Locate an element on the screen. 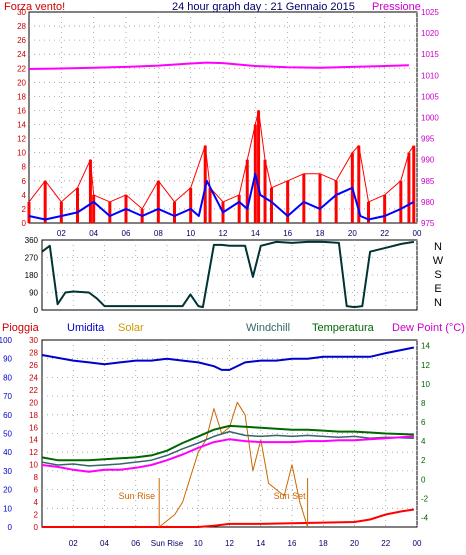 The height and width of the screenshot is (555, 466). direction-tick-label: 90 is located at coordinates (33, 293).